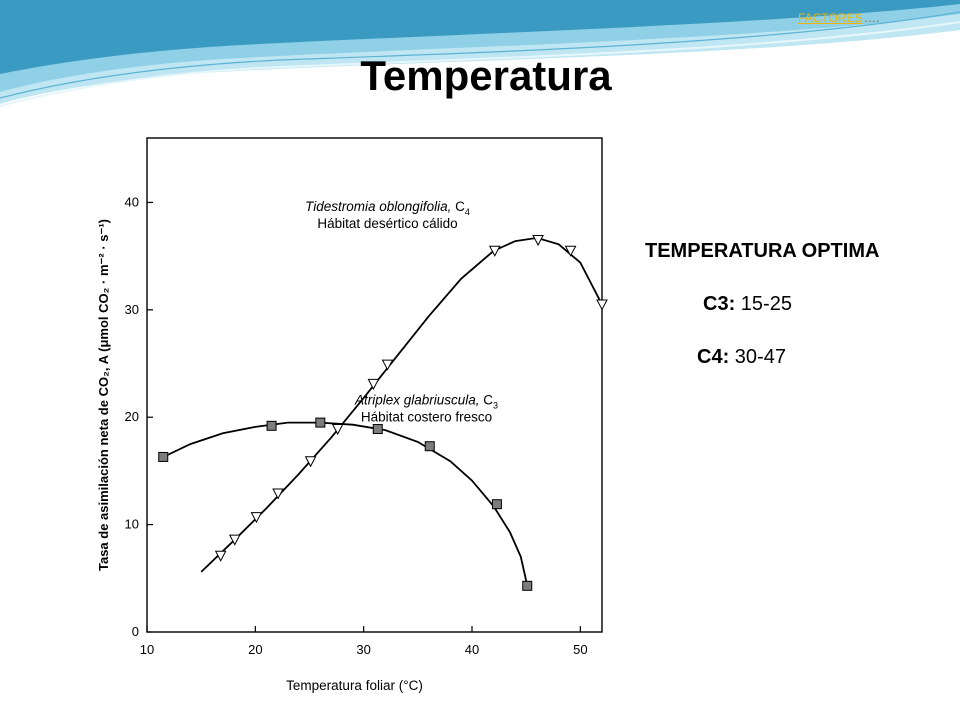  I want to click on x-tick-label: 40, so click(472, 649).